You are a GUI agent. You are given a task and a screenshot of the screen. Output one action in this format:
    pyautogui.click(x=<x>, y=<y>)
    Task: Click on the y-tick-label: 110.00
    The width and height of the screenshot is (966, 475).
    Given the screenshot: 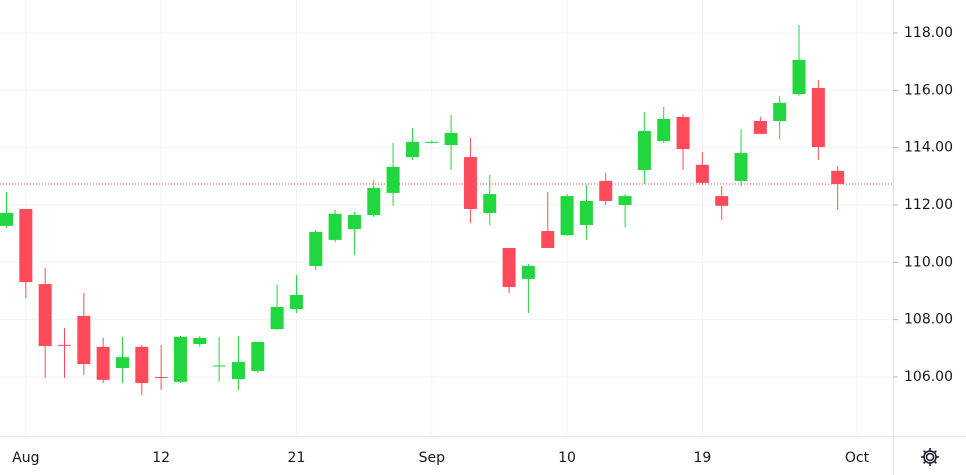 What is the action you would take?
    pyautogui.click(x=928, y=262)
    